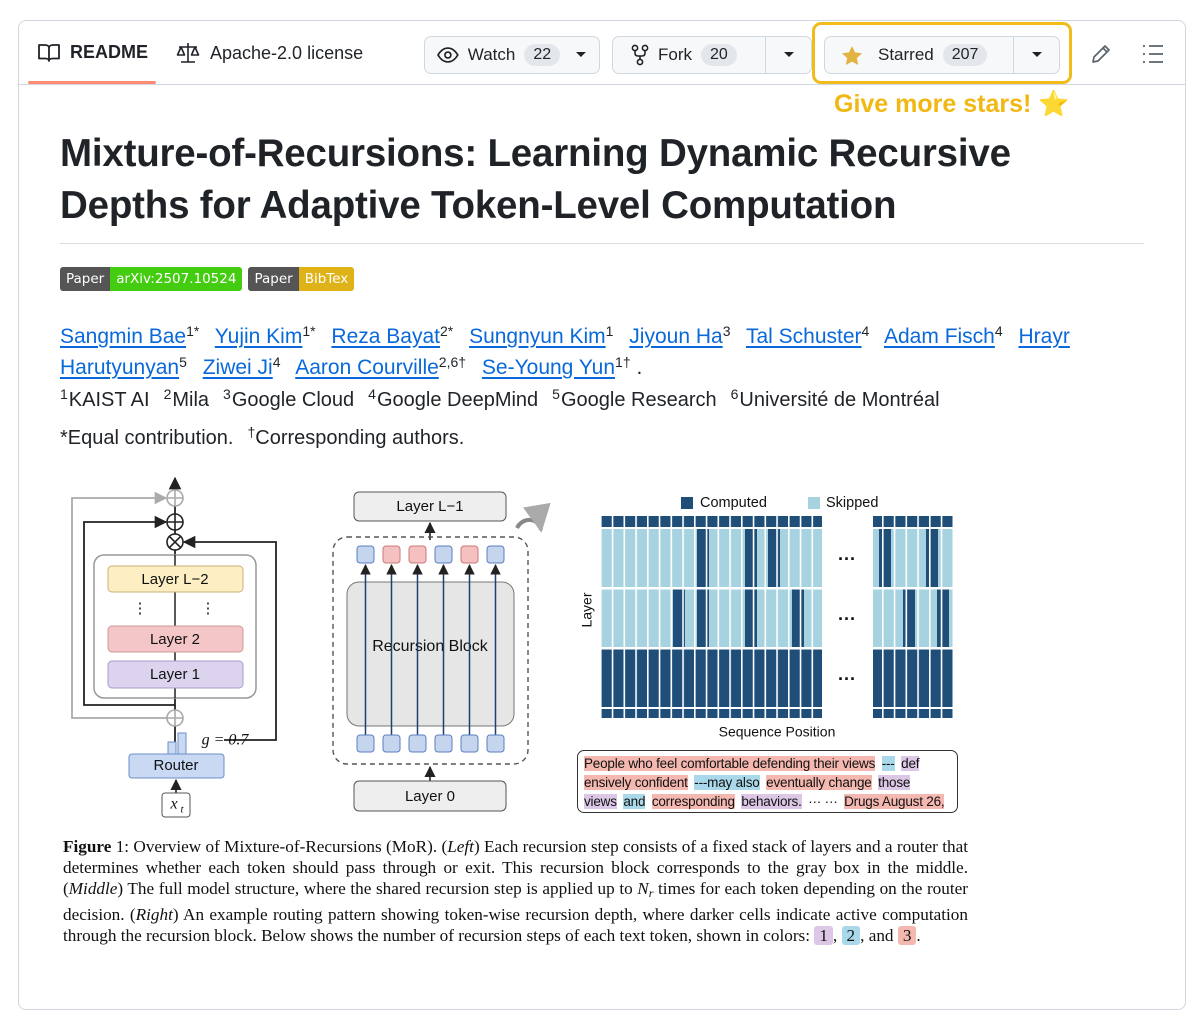 The width and height of the screenshot is (1200, 1010). What do you see at coordinates (367, 367) in the screenshot?
I see `author-link: Aaron Courville` at bounding box center [367, 367].